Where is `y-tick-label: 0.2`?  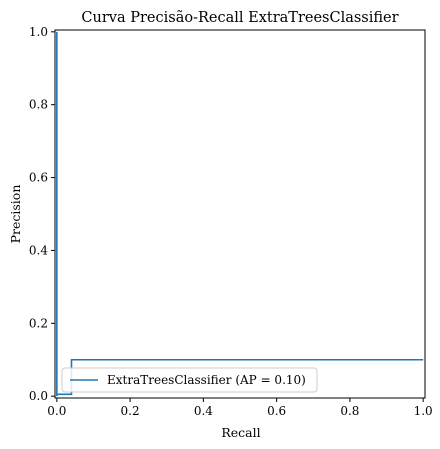
y-tick-label: 0.2 is located at coordinates (38, 323).